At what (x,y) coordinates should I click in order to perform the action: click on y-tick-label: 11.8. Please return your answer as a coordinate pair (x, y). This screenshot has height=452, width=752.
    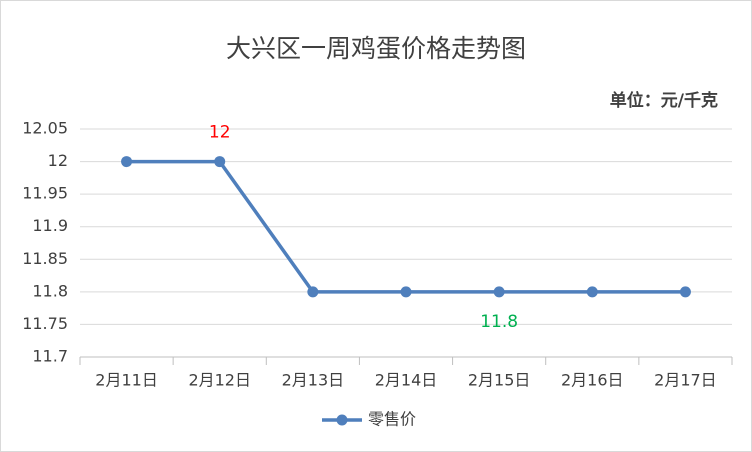
    Looking at the image, I should click on (50, 290).